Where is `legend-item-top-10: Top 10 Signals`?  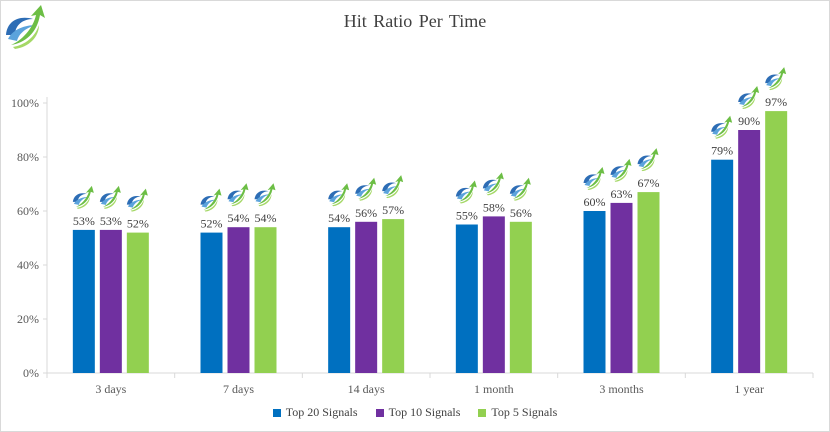
legend-item-top-10: Top 10 Signals is located at coordinates (418, 412).